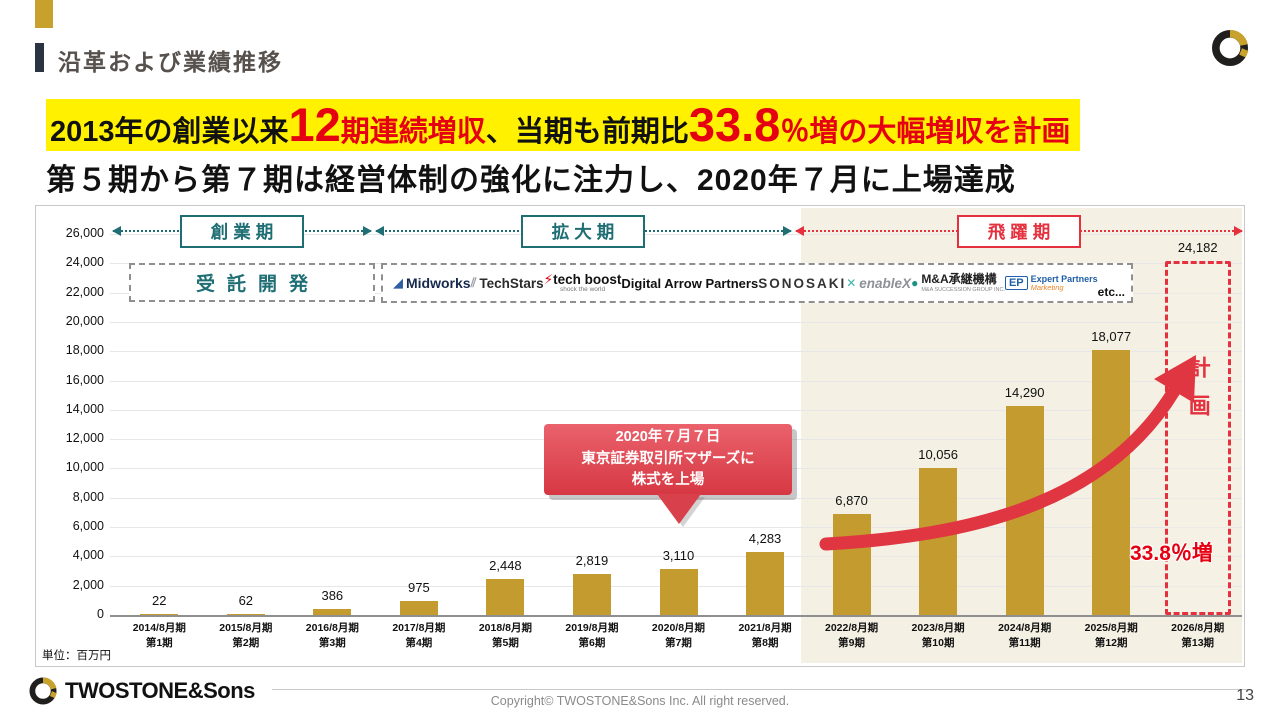 The image size is (1280, 720). I want to click on brand-mark-icon, so click(1230, 47).